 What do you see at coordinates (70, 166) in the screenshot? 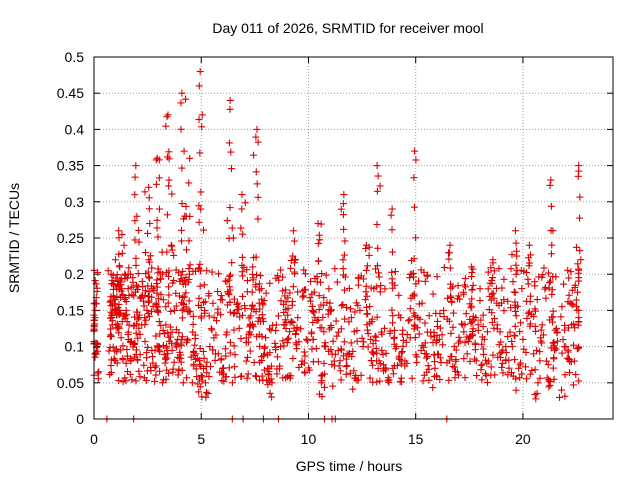
I see `y-tick-label: 0.35` at bounding box center [70, 166].